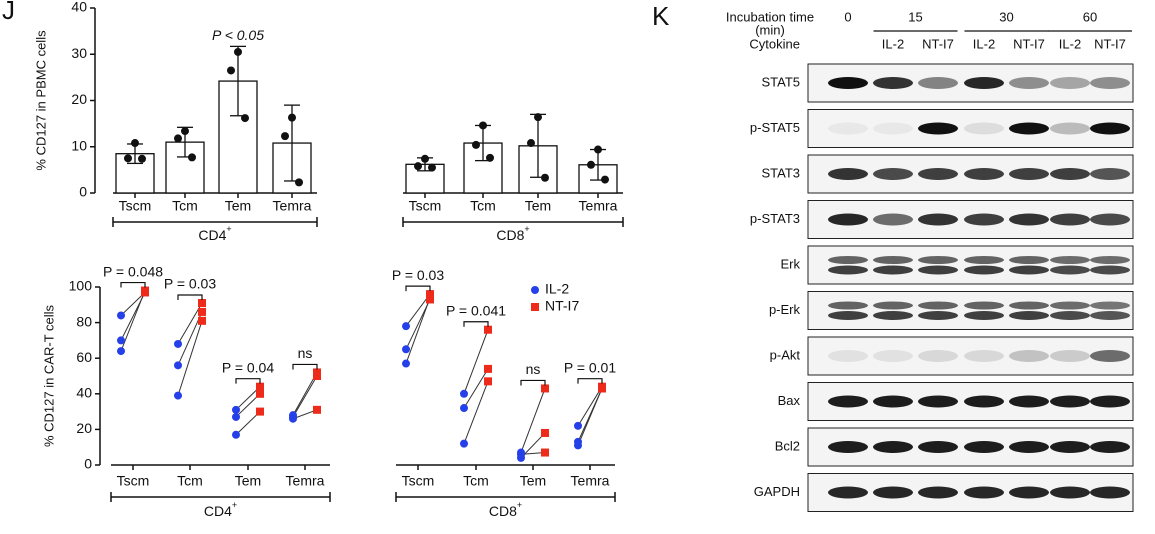  Describe the element at coordinates (8, 12) in the screenshot. I see `panel-label: J` at that location.